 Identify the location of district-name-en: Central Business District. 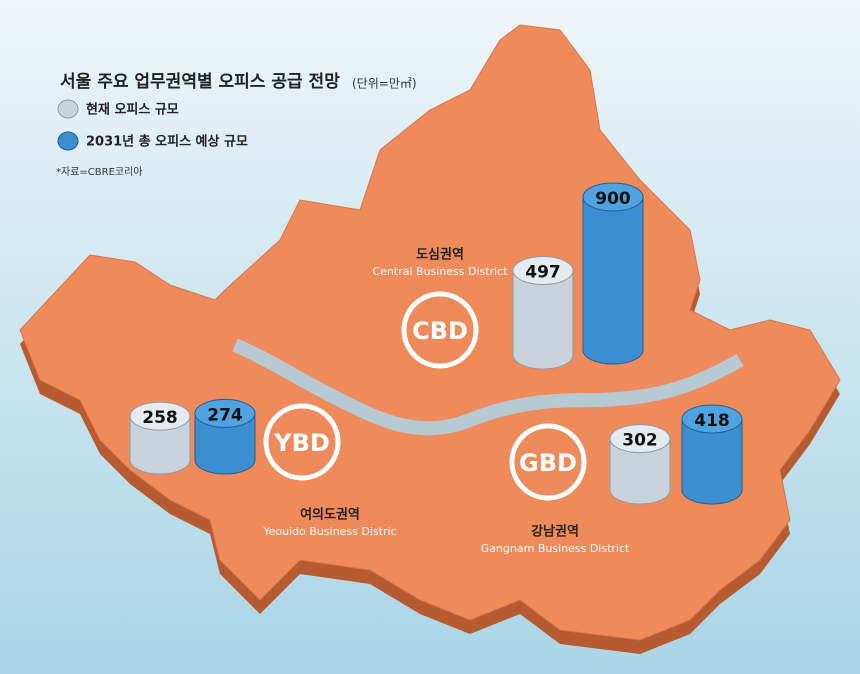
(440, 271).